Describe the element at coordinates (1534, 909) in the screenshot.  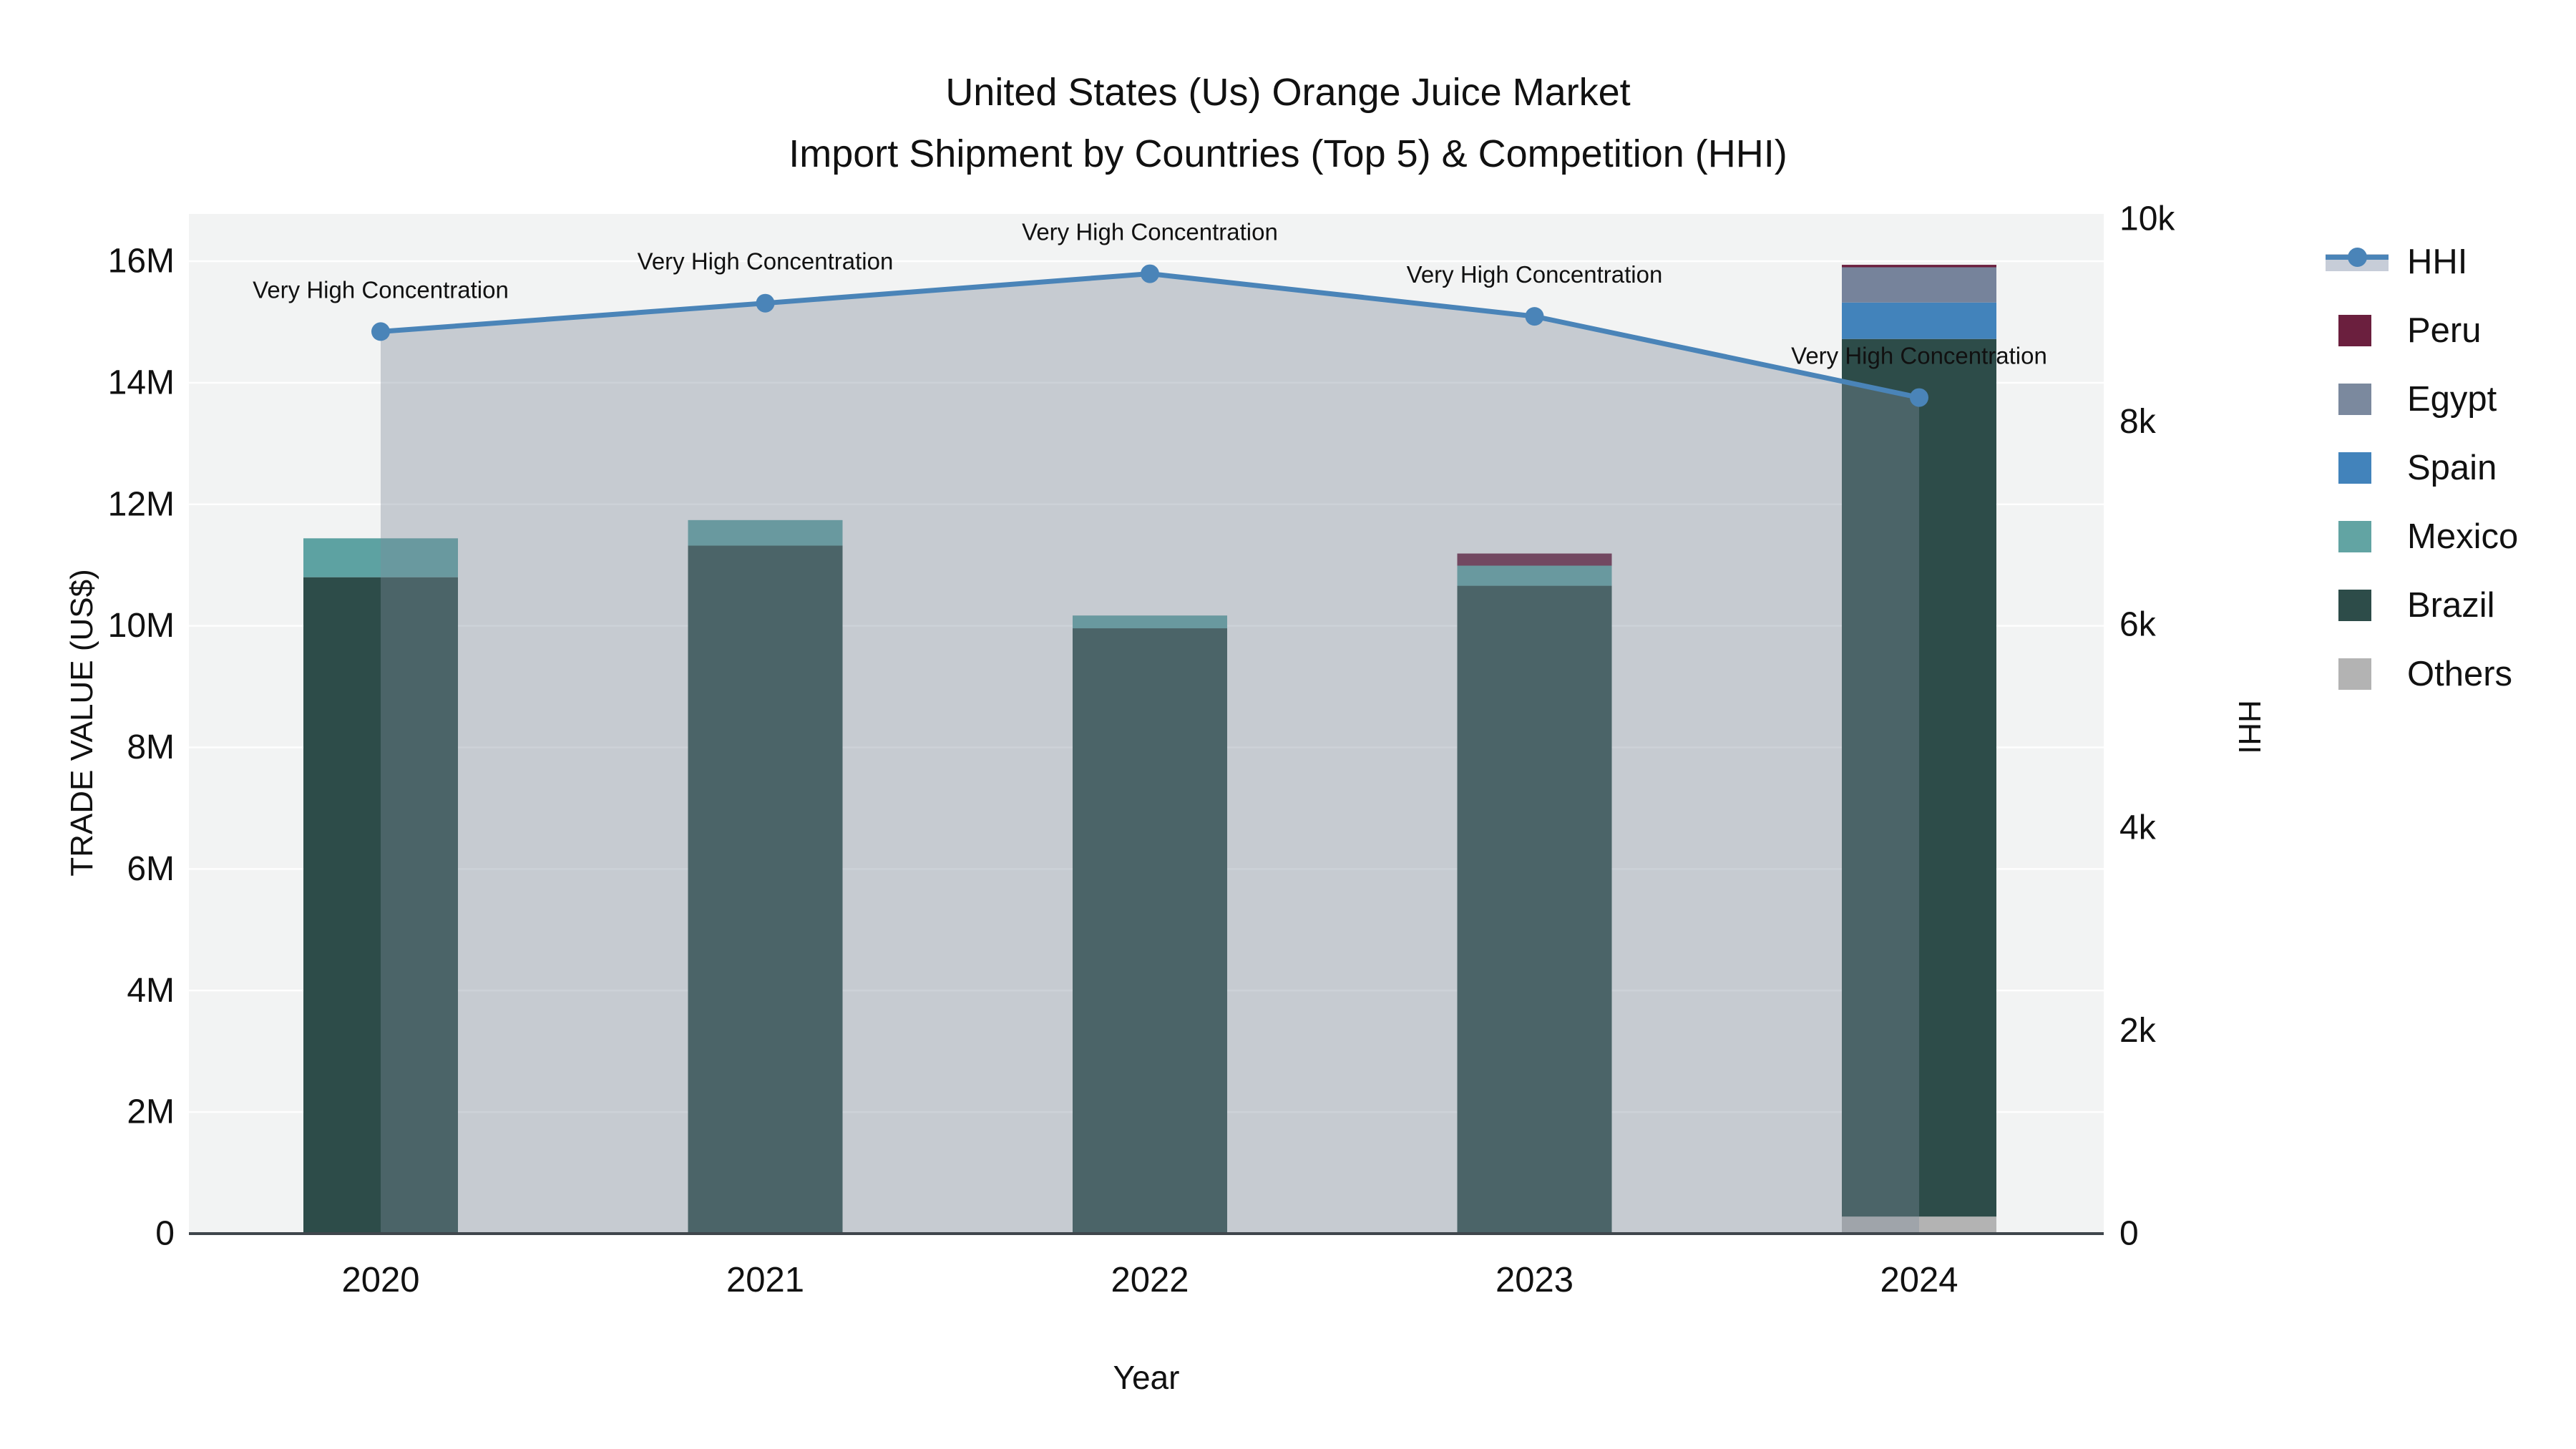
I see `bar-segment-brazil-2023` at that location.